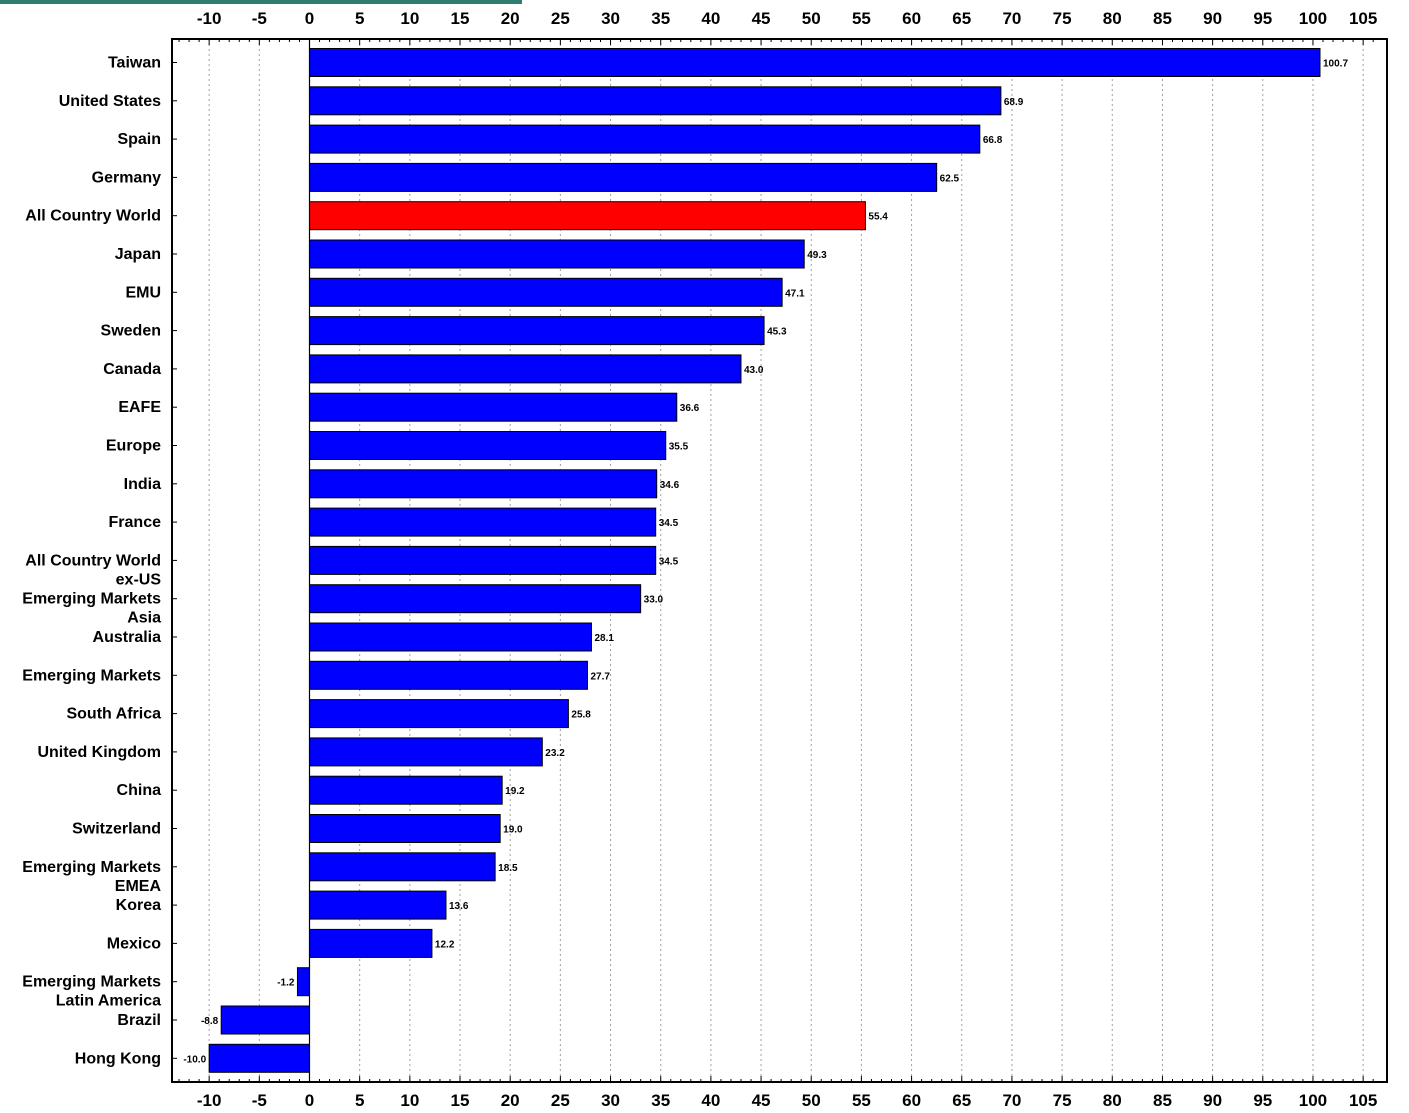  Describe the element at coordinates (861, 1100) in the screenshot. I see `x-tick-label-bottom: 55` at that location.